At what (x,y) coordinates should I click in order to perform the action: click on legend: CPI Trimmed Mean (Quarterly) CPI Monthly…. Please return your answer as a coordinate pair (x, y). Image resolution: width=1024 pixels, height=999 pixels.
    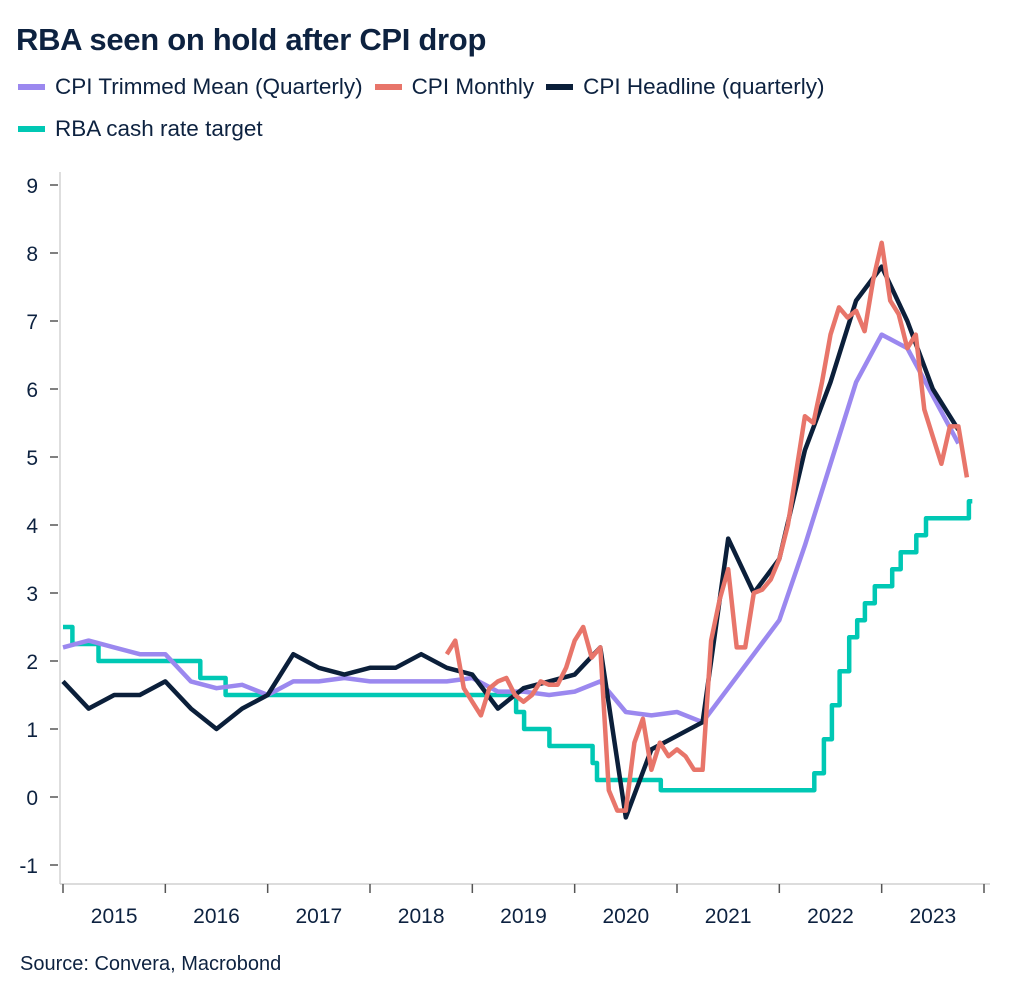
    Looking at the image, I should click on (427, 87).